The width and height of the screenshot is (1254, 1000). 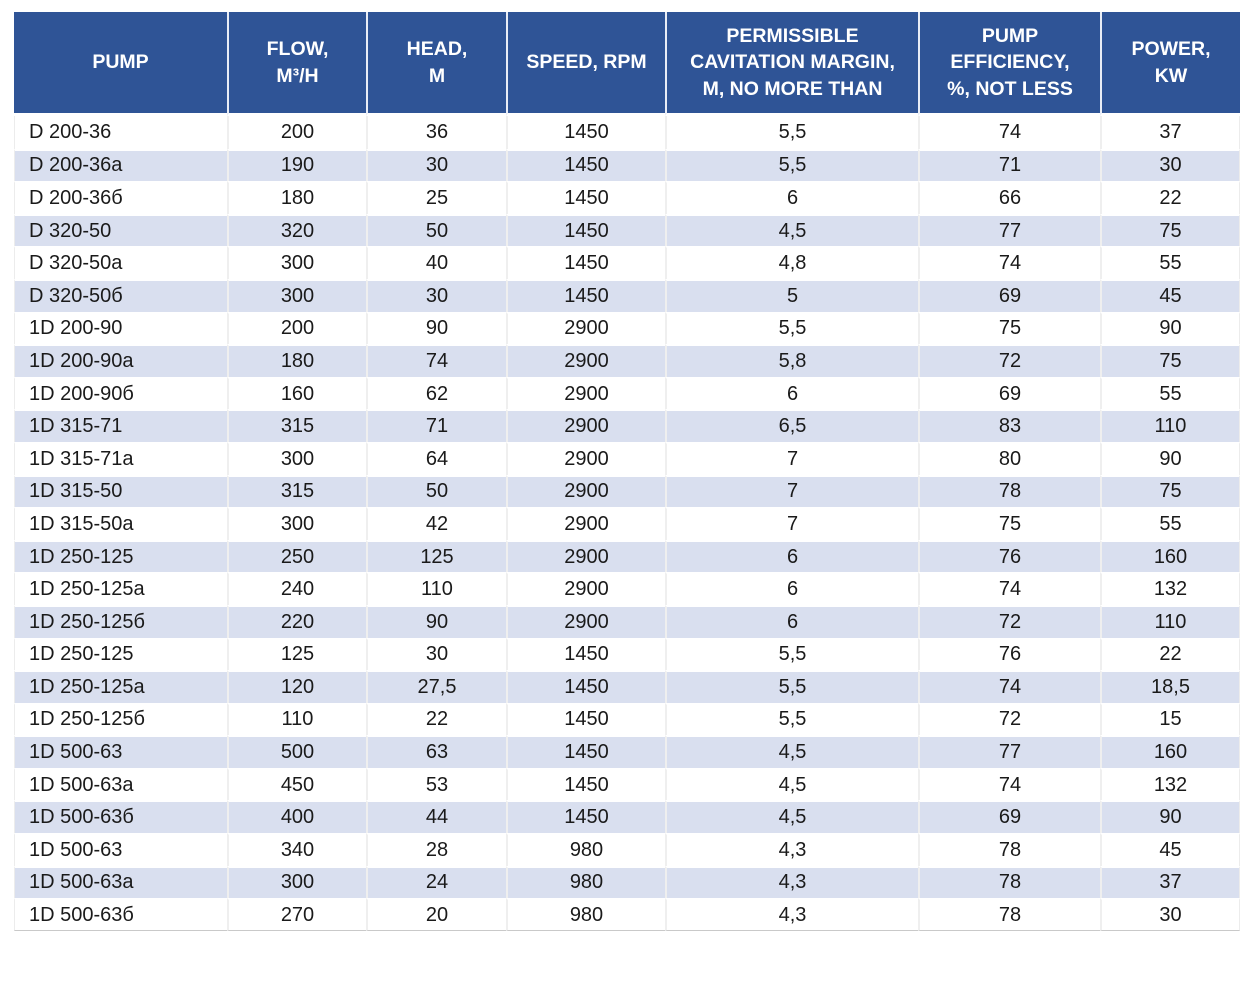 What do you see at coordinates (791, 295) in the screenshot?
I see `cell-cavitation_margin: 5` at bounding box center [791, 295].